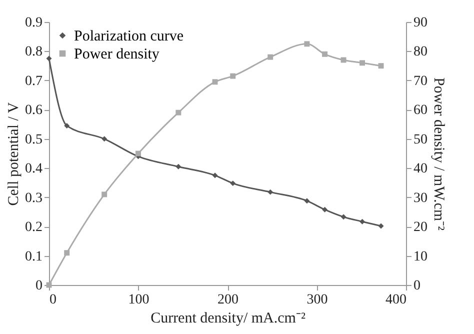 This screenshot has height=334, width=474. Describe the element at coordinates (33, 110) in the screenshot. I see `y-tick-label: 0.6` at that location.